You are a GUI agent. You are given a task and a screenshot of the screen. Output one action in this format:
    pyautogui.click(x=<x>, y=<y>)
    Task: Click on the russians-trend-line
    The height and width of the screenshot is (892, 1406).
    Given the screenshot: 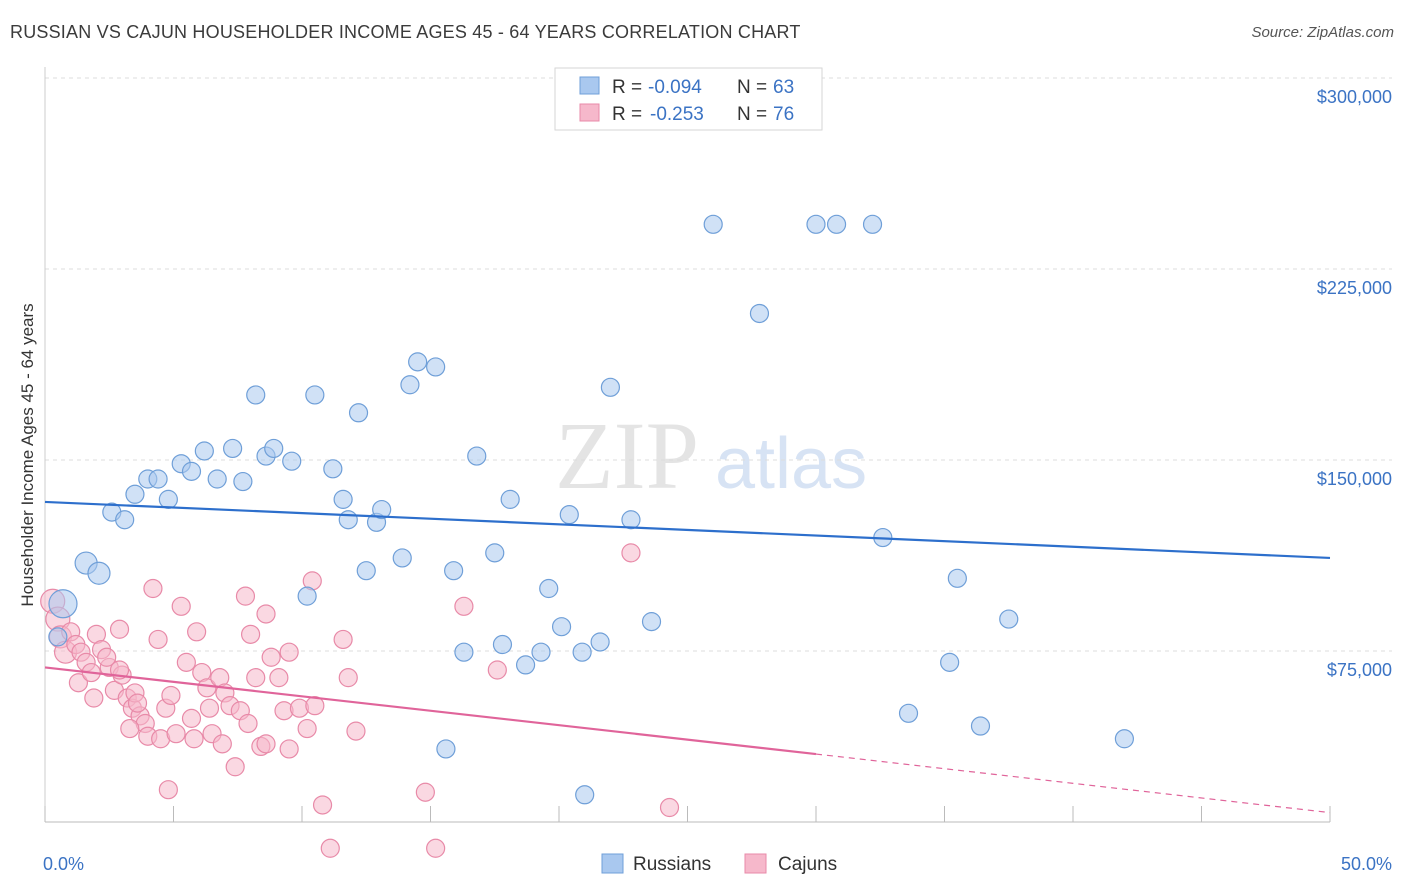 What is the action you would take?
    pyautogui.click(x=687, y=530)
    